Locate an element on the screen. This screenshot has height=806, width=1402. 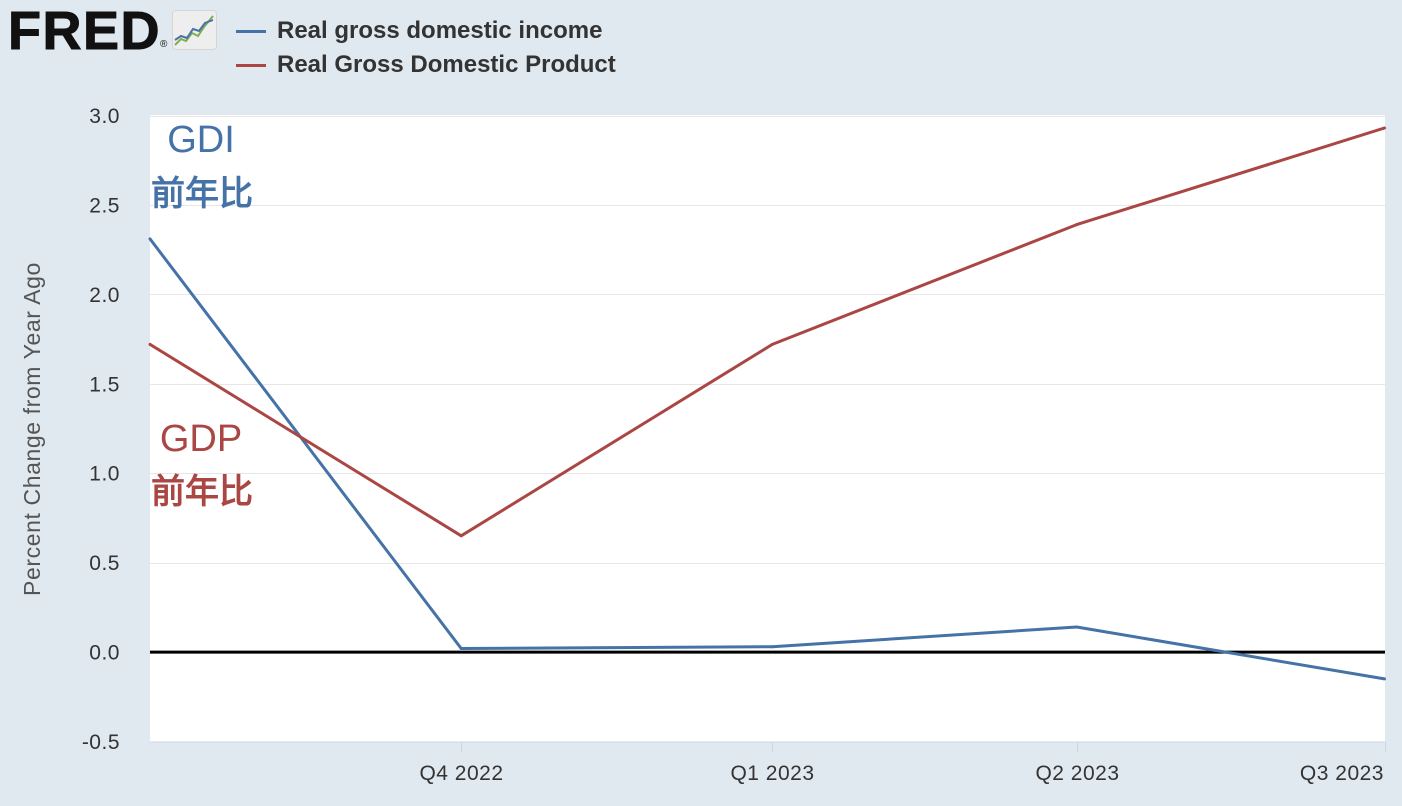
fred-chart-icon-graphic is located at coordinates (194, 30).